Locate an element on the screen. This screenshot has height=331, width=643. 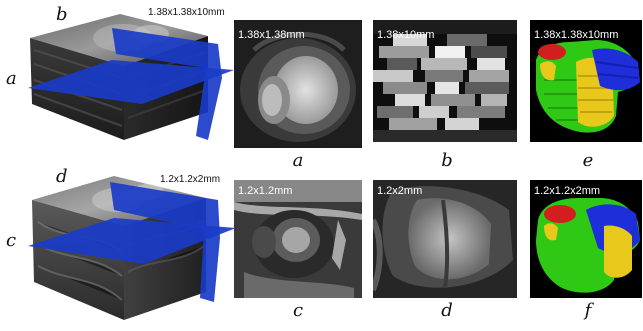
panel-c-resolution: 1.2x1.2mm is located at coordinates (265, 191).